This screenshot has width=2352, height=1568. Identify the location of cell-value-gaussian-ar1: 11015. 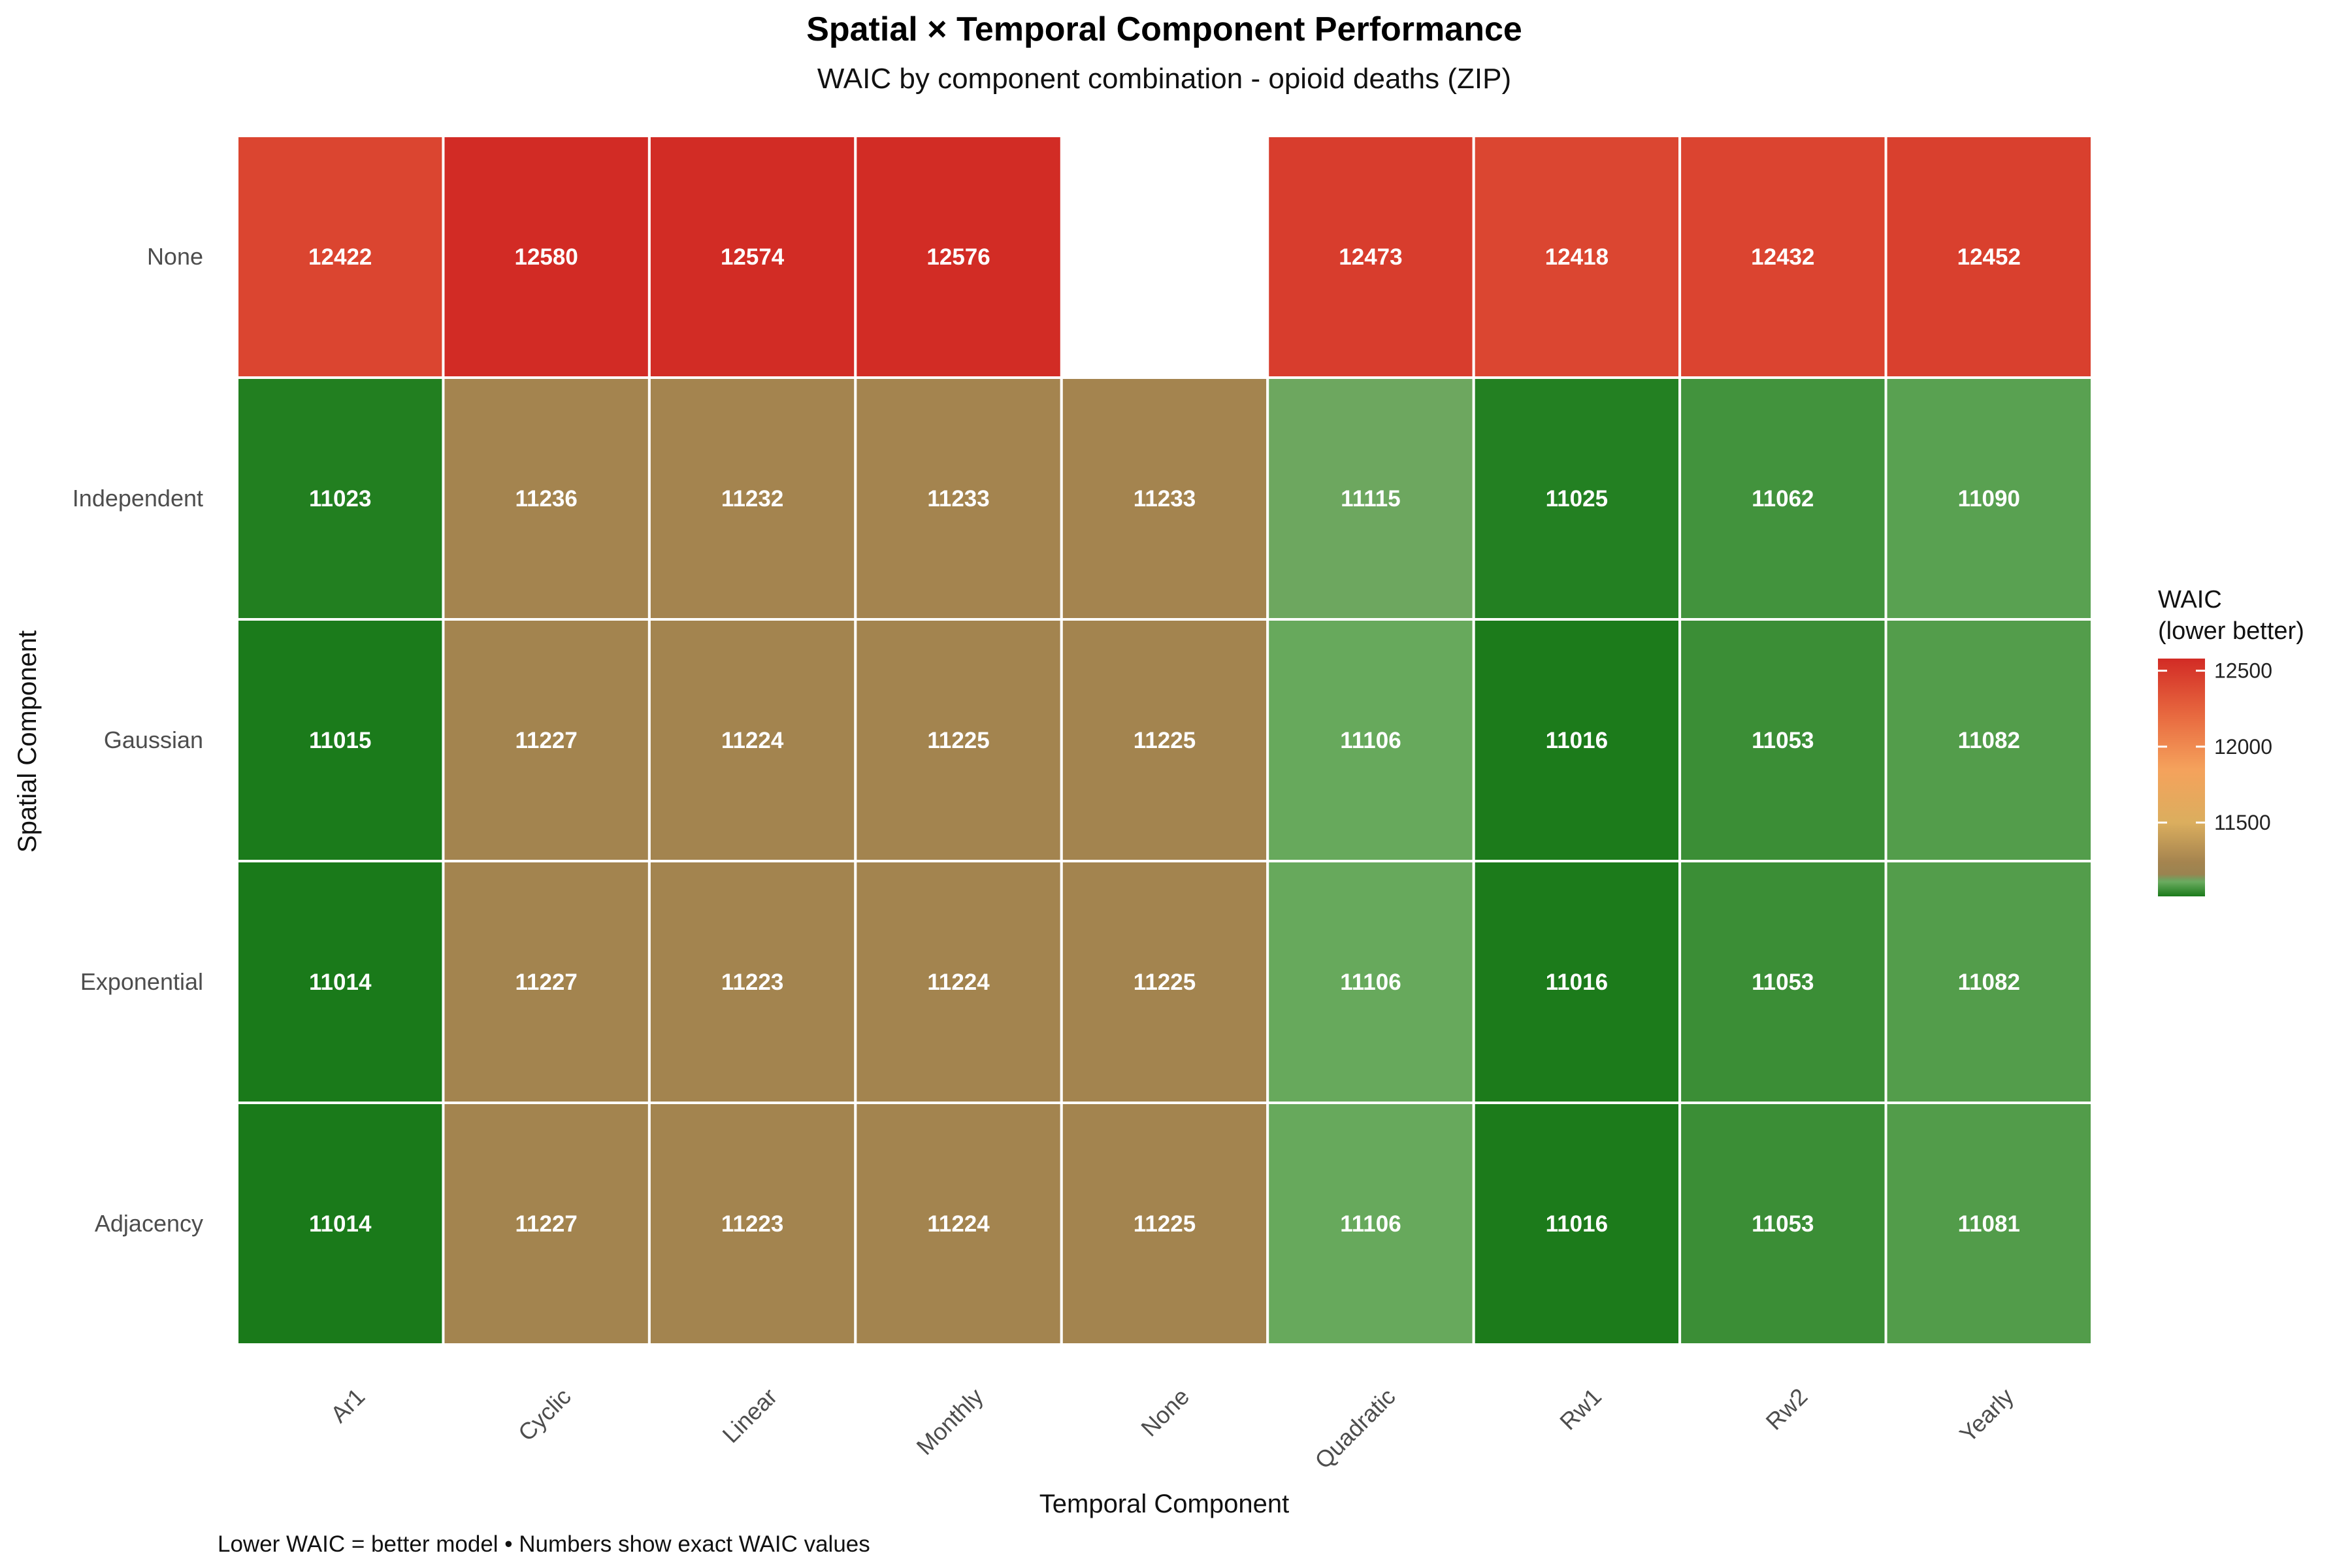
(340, 740).